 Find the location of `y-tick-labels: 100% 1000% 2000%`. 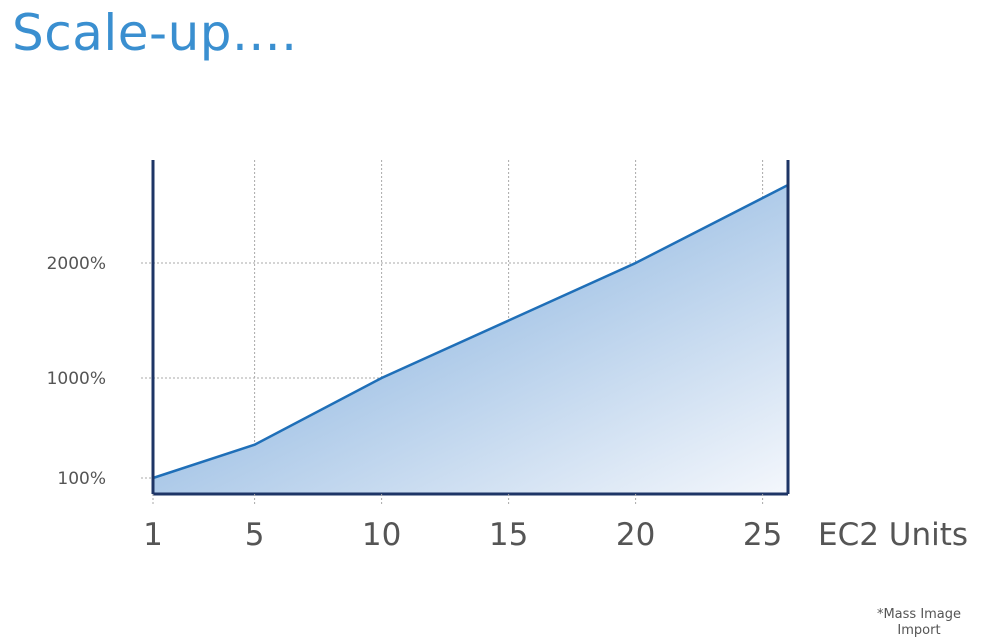

y-tick-labels: 100% 1000% 2000% is located at coordinates (76, 371).